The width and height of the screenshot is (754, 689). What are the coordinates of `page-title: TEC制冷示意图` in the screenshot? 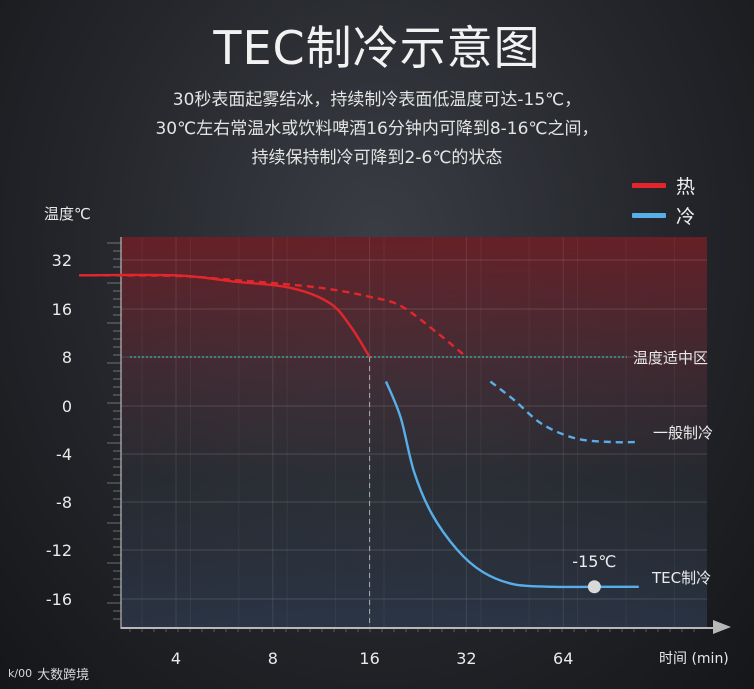 It's located at (377, 48).